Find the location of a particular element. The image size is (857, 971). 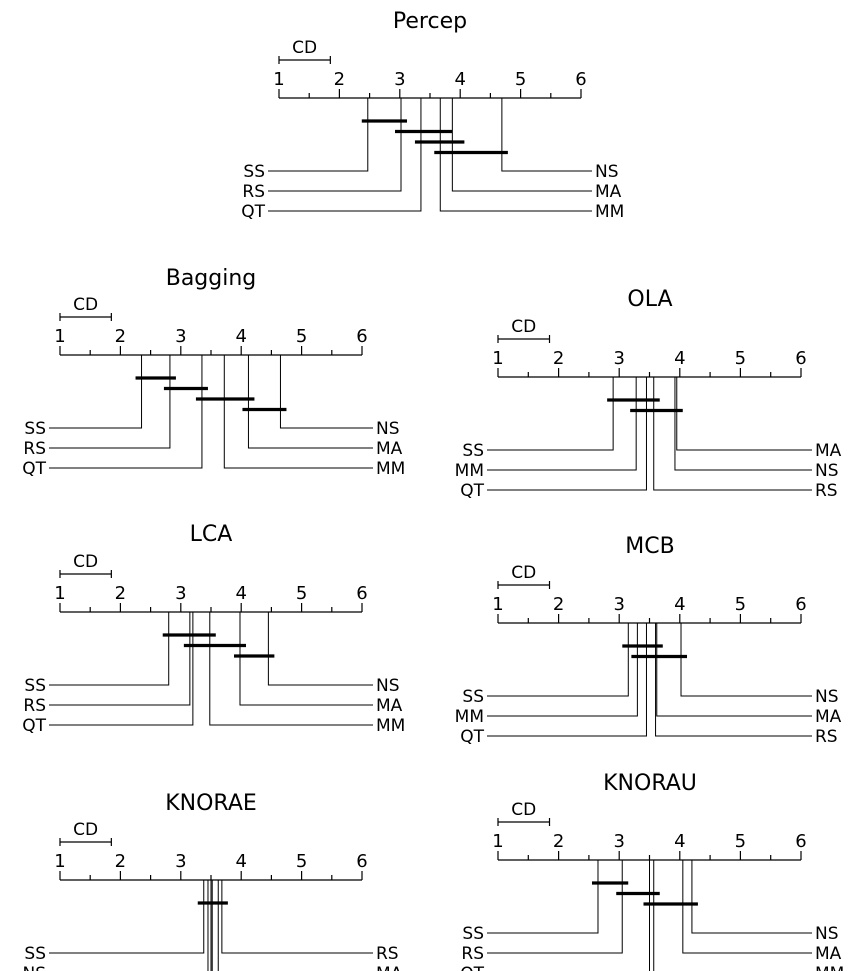

chart-title: Bagging is located at coordinates (211, 278).